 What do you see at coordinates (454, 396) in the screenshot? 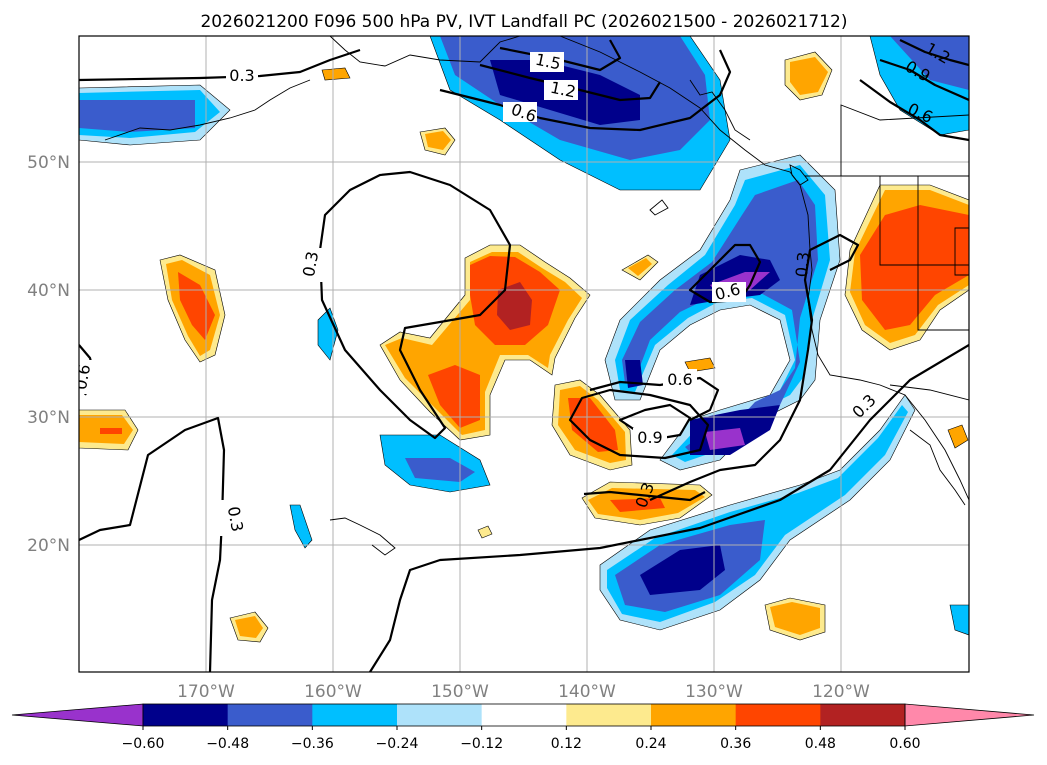
I see `pc-positive-central-red-b` at bounding box center [454, 396].